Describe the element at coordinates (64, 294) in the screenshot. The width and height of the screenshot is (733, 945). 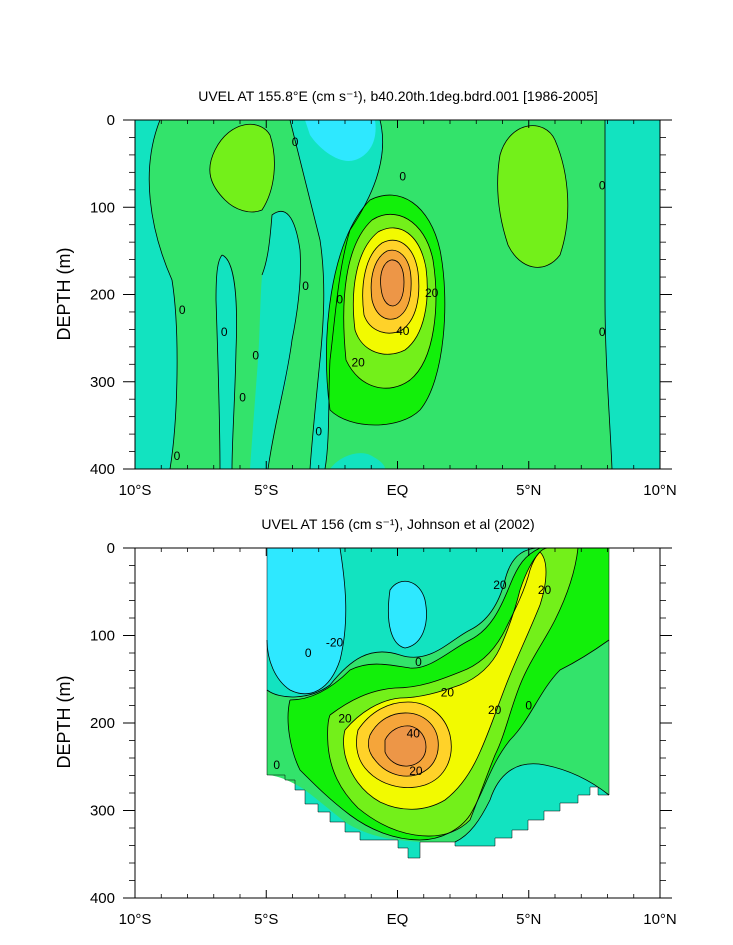
I see `panel-1-y-axis-label: DEPTH (m)` at that location.